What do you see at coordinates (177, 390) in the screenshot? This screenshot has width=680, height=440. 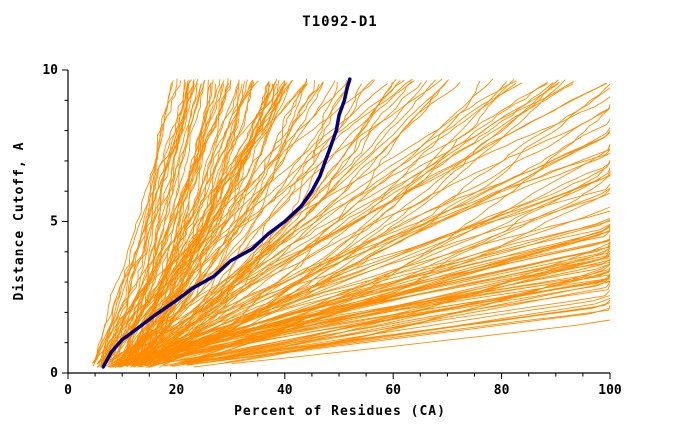 I see `x-tick-label: 20` at bounding box center [177, 390].